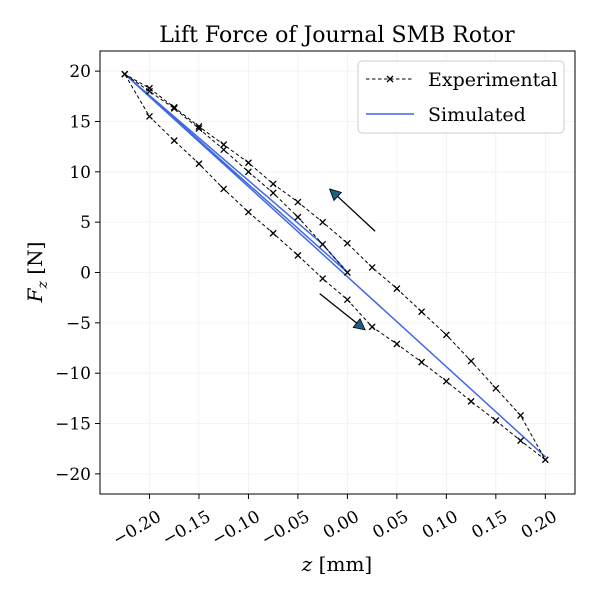  What do you see at coordinates (78, 324) in the screenshot?
I see `y-tick-label-3: −5` at bounding box center [78, 324].